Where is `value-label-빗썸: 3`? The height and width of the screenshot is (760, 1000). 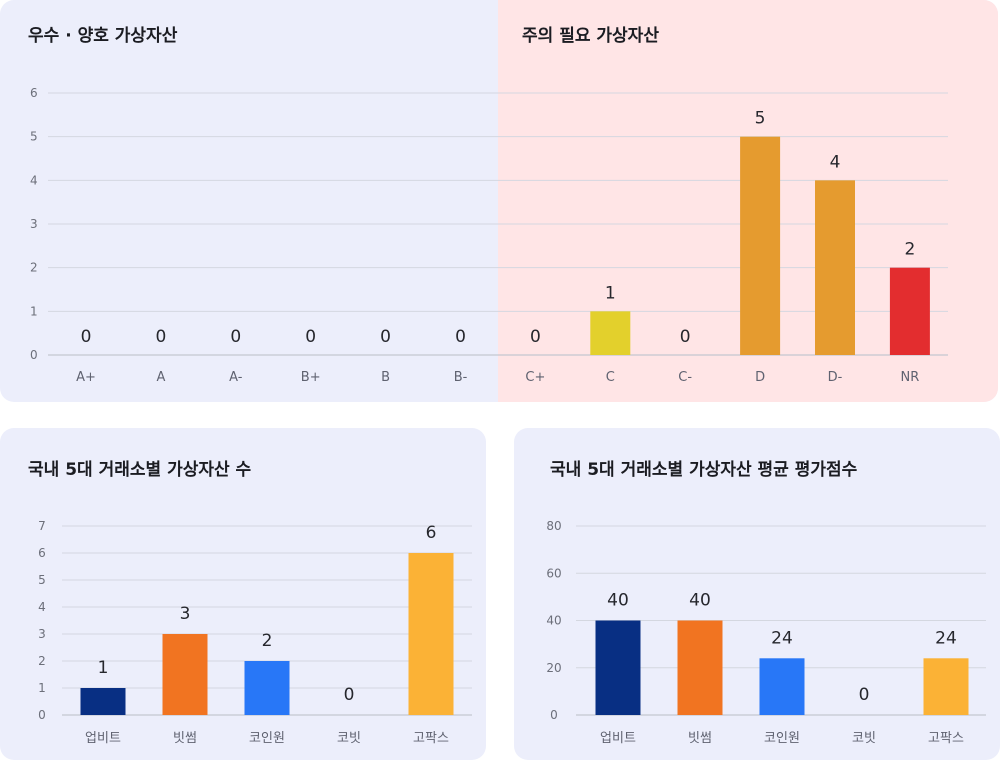
value-label-빗썸: 3 is located at coordinates (185, 614).